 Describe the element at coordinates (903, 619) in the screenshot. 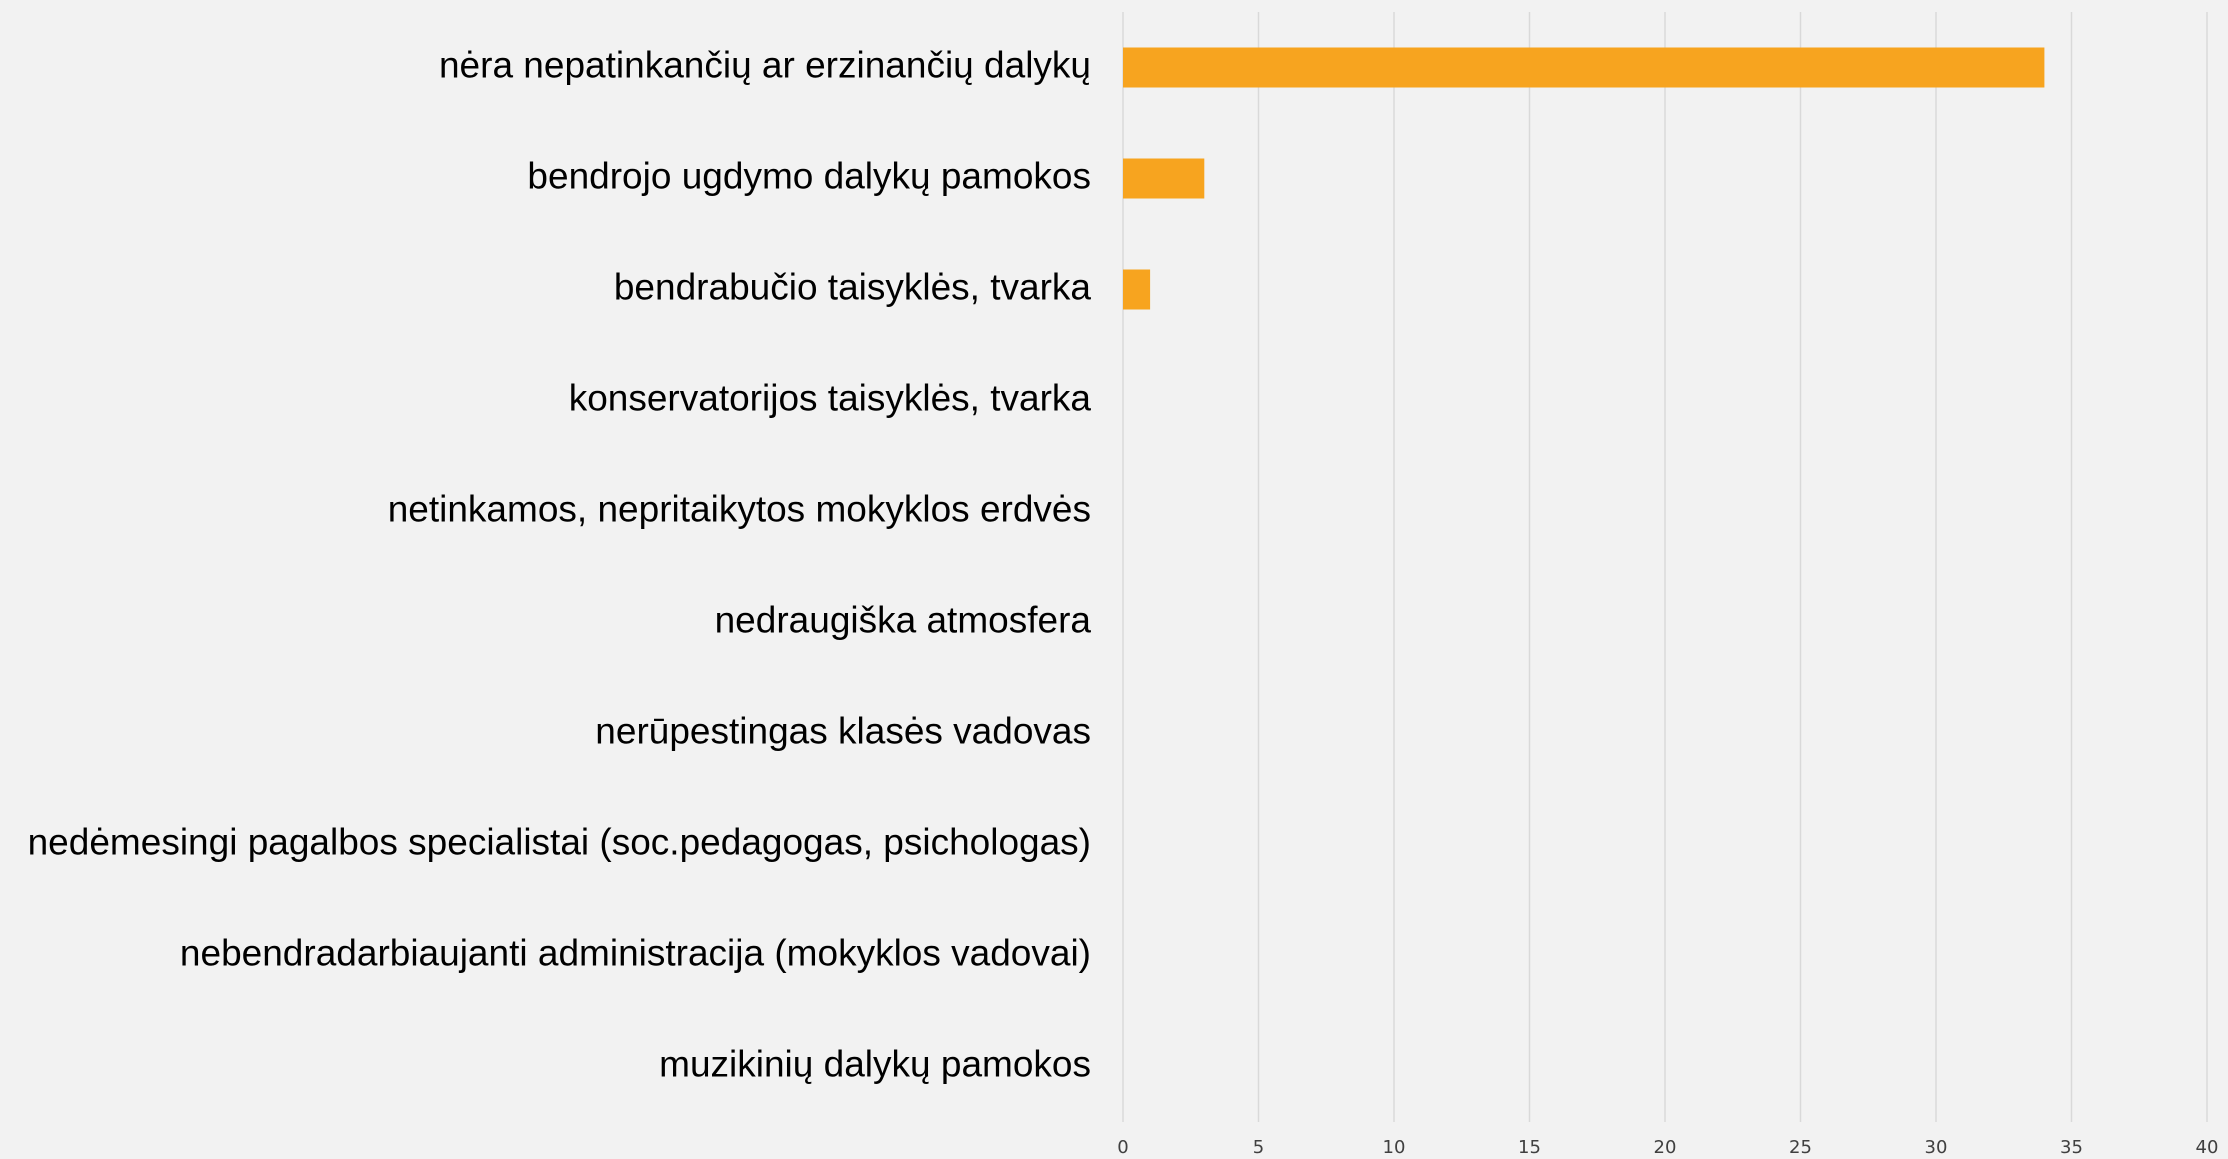

I see `y-tick-label: nedraugiška atmosfera` at that location.